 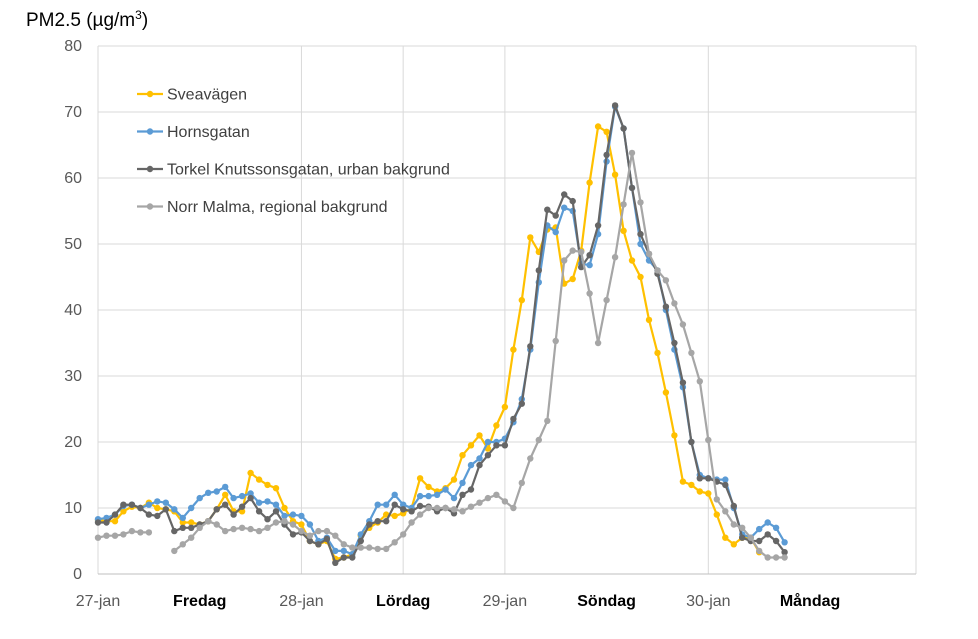 I want to click on x-tick-label: 27-jan, so click(x=98, y=601).